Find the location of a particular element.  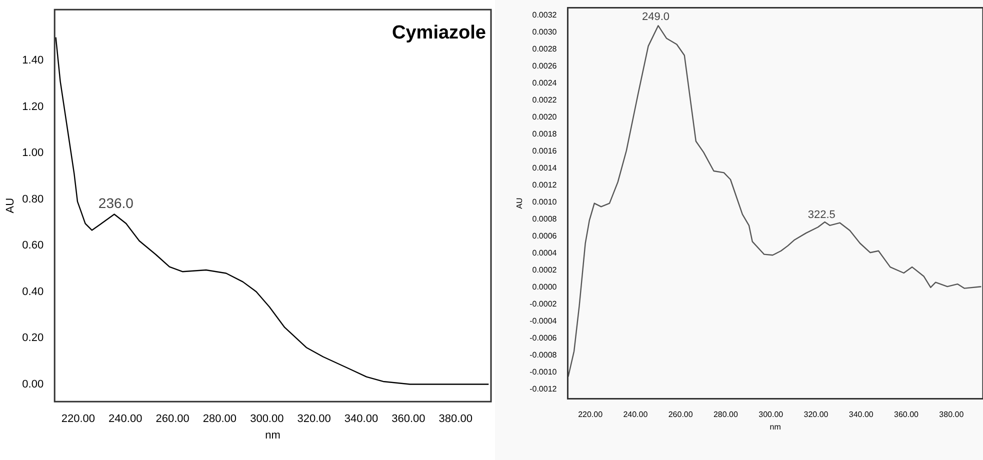

y-tick-label: 0.20 is located at coordinates (33, 338).